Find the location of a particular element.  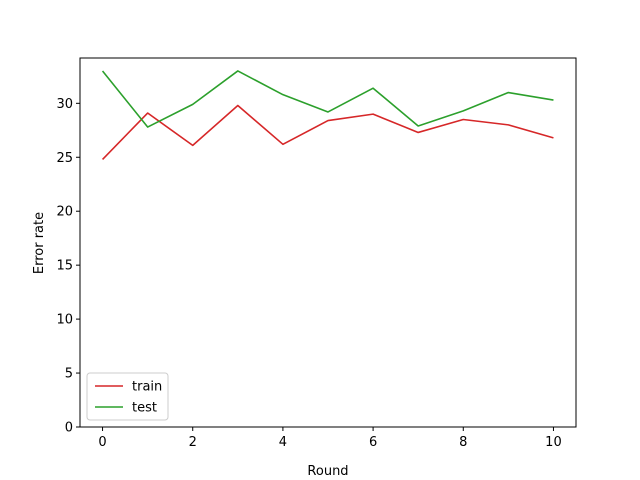

x-tick-label: 10 is located at coordinates (553, 442).